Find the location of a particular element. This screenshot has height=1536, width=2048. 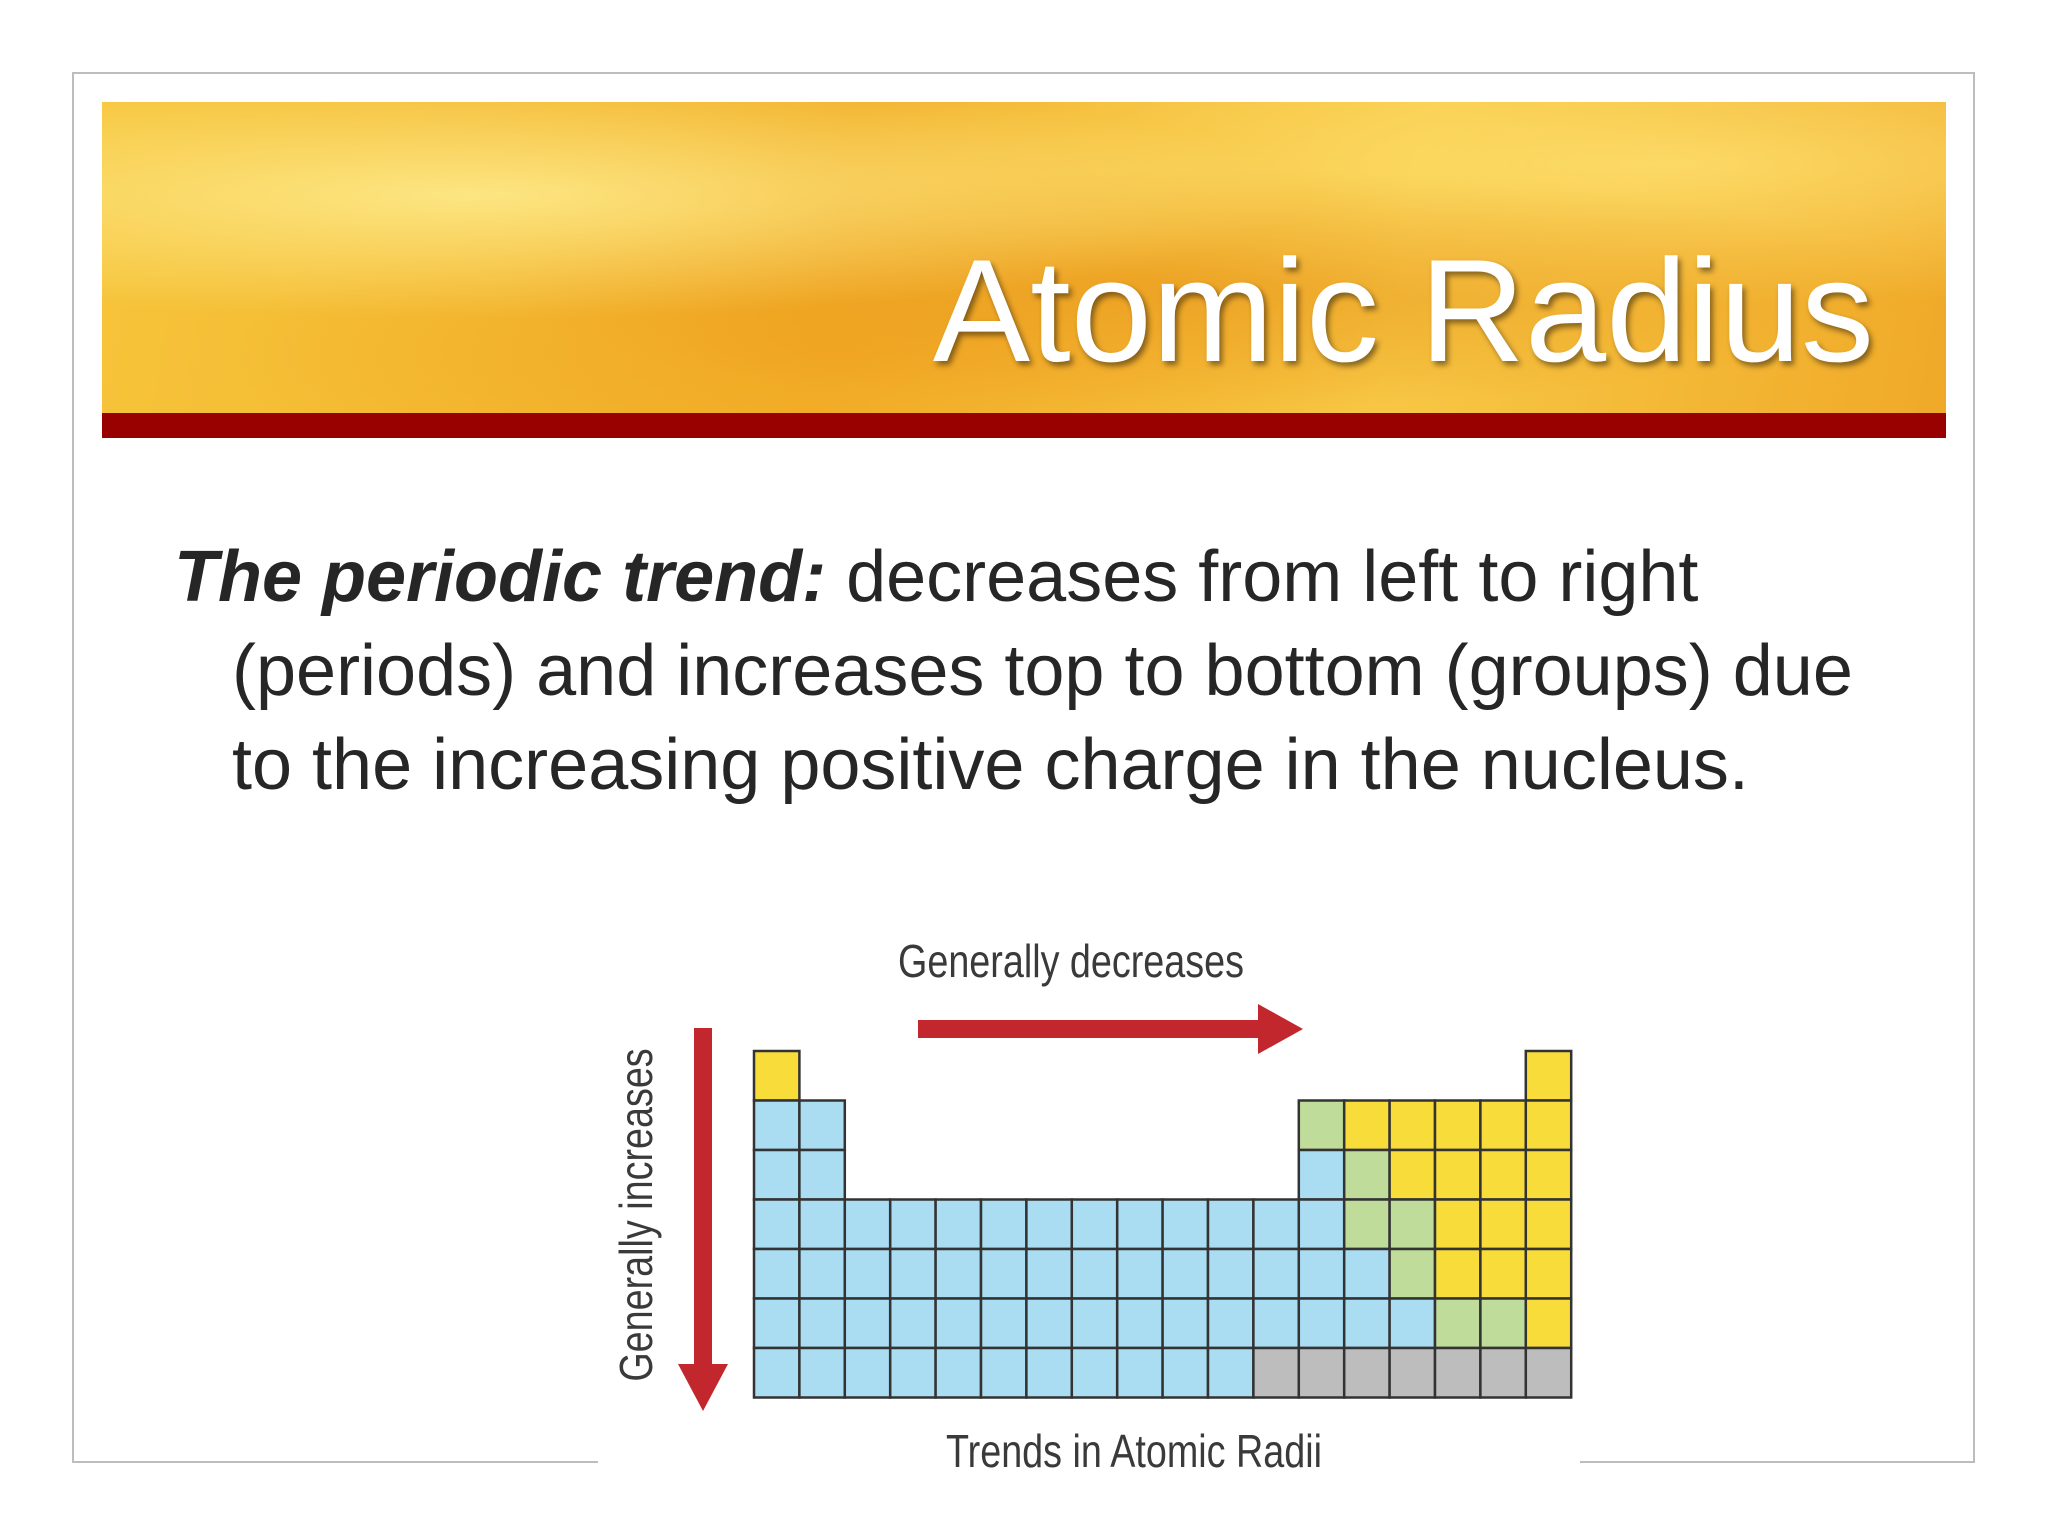

lead-text: The periodic trend: is located at coordinates (500, 577).